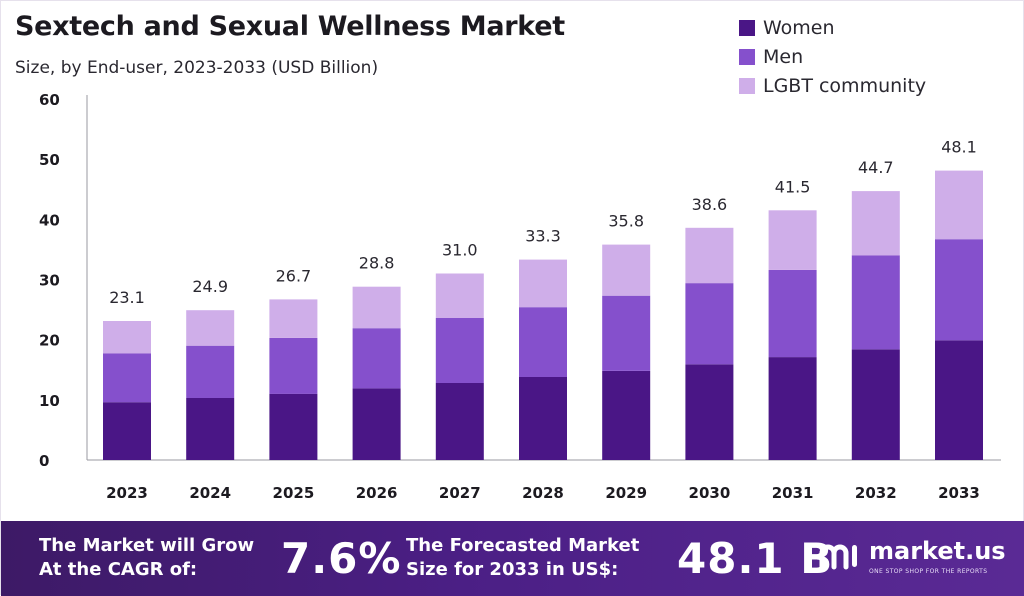  I want to click on y-tick-label-20: 20, so click(49, 341).